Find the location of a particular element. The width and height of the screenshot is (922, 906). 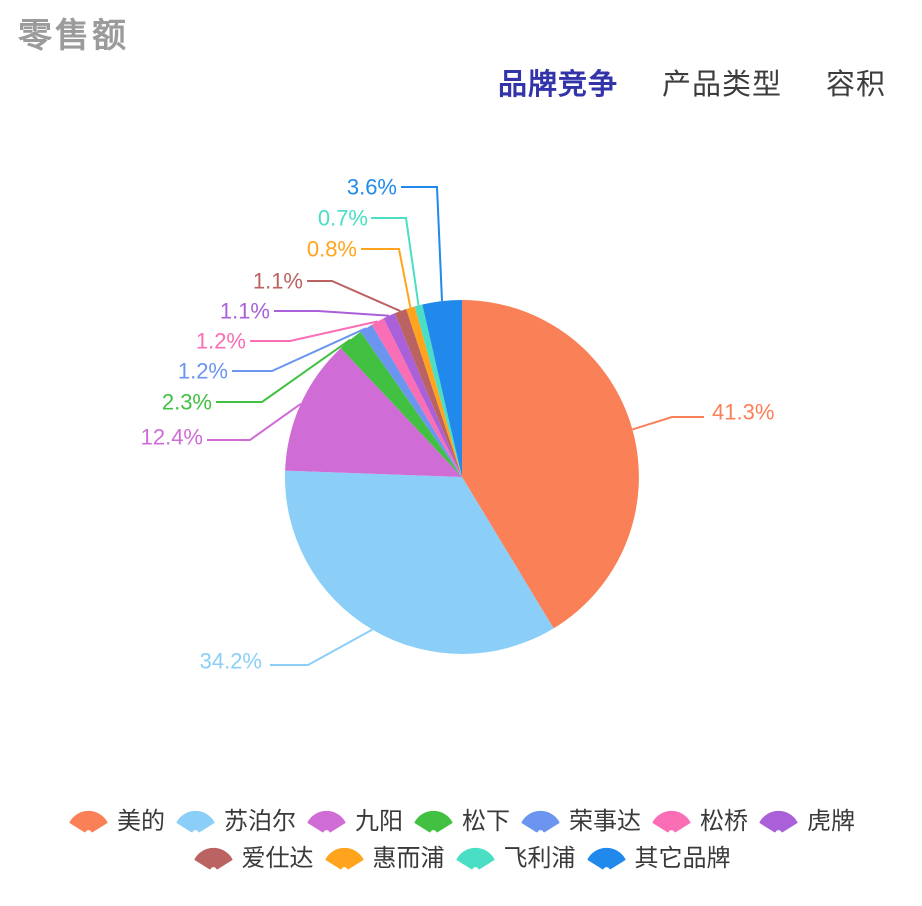

legend-label: 飞利浦 is located at coordinates (539, 859).